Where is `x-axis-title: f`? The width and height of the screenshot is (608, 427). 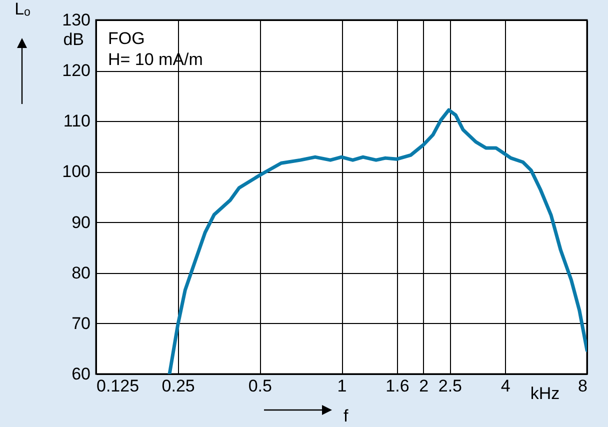
x-axis-title: f is located at coordinates (346, 416).